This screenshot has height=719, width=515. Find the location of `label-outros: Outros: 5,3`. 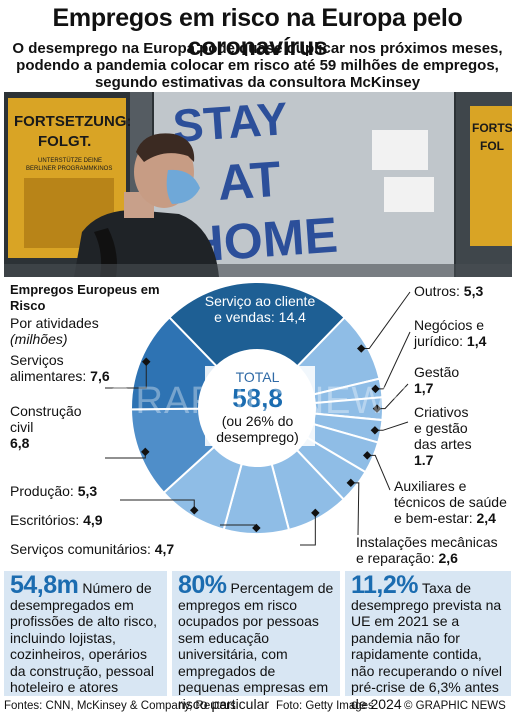

label-outros: Outros: 5,3 is located at coordinates (448, 291).